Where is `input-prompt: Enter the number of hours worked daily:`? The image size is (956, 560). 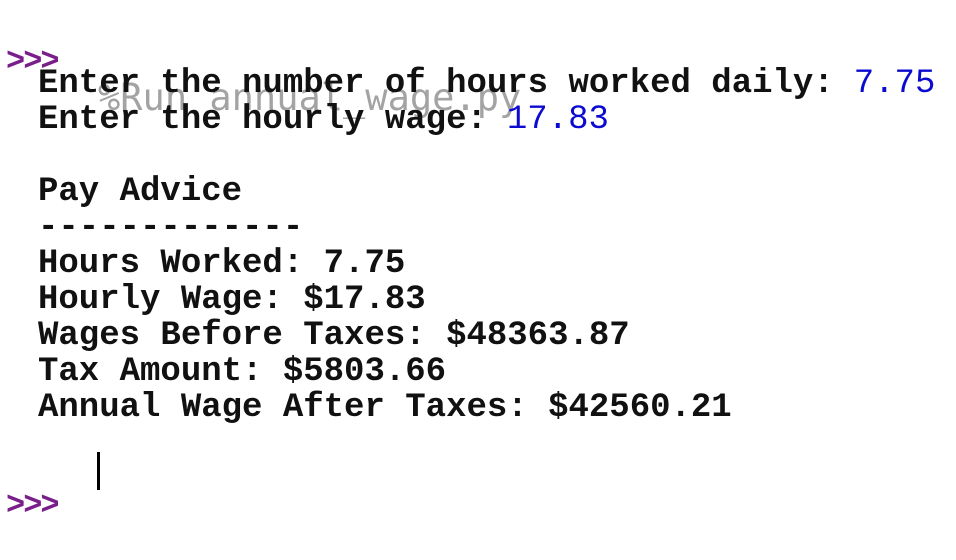
input-prompt: Enter the number of hours worked daily: is located at coordinates (436, 84).